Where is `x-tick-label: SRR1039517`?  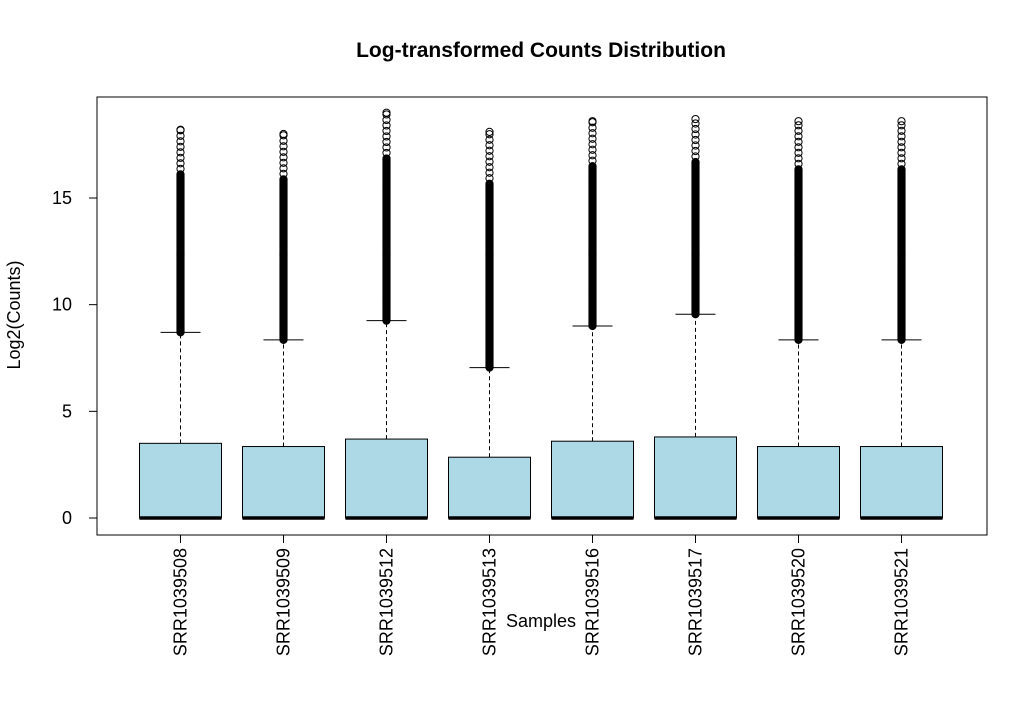 x-tick-label: SRR1039517 is located at coordinates (696, 602).